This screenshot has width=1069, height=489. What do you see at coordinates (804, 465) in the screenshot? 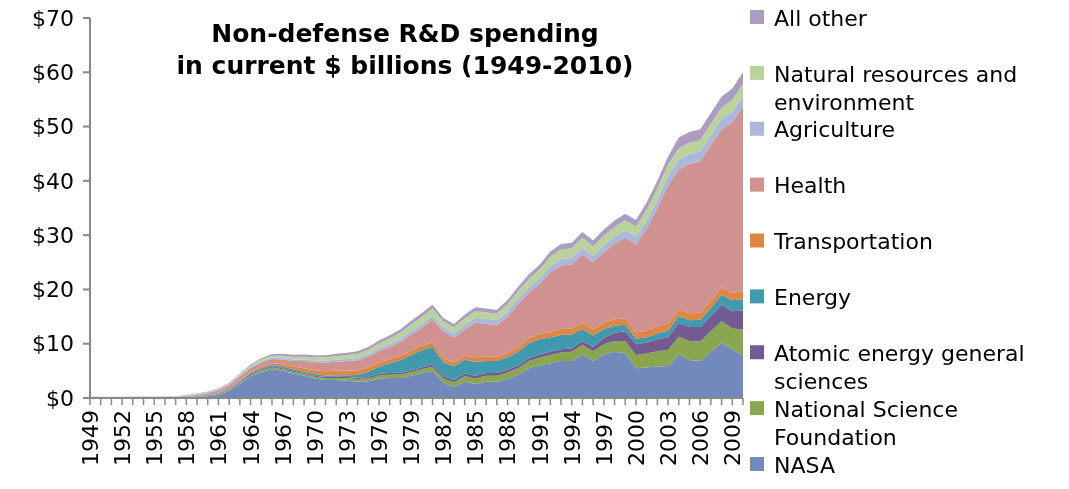
I see `legend-label: NASA` at bounding box center [804, 465].